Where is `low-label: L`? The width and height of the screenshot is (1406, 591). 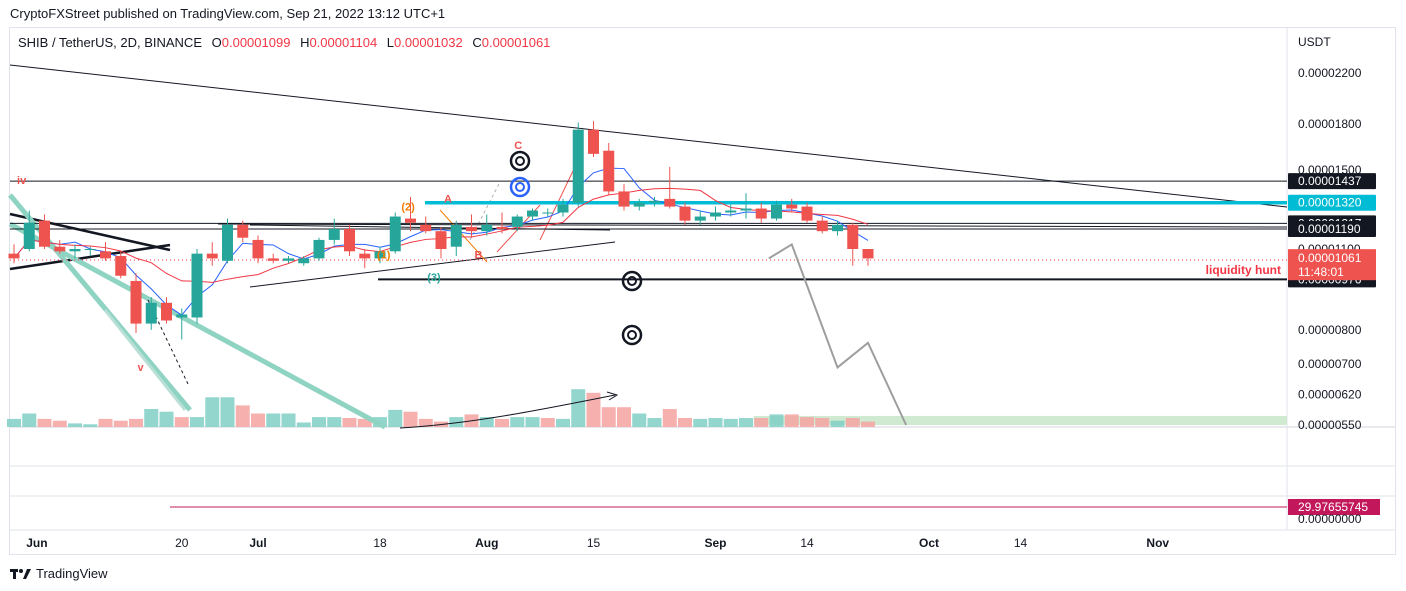 low-label: L is located at coordinates (390, 42).